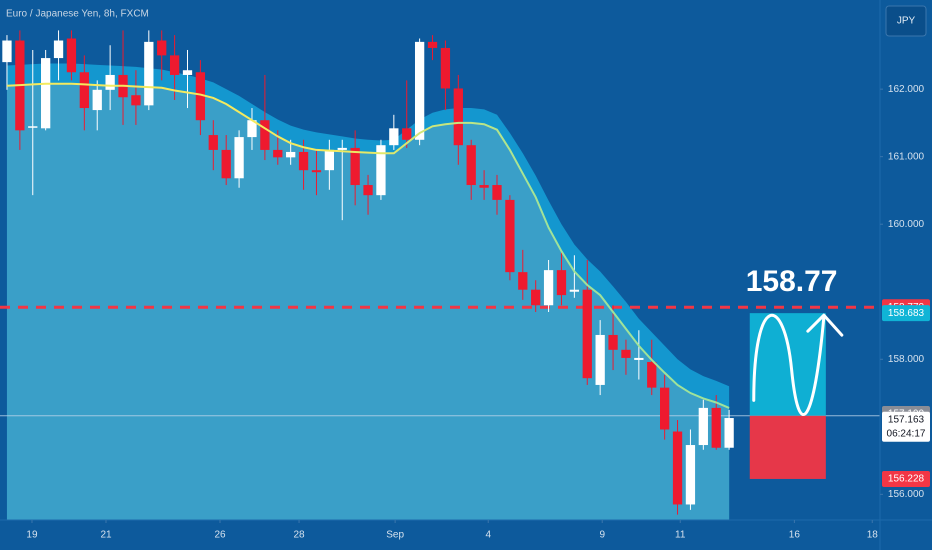 The height and width of the screenshot is (550, 932). I want to click on y-tick-label: 160.000, so click(906, 224).